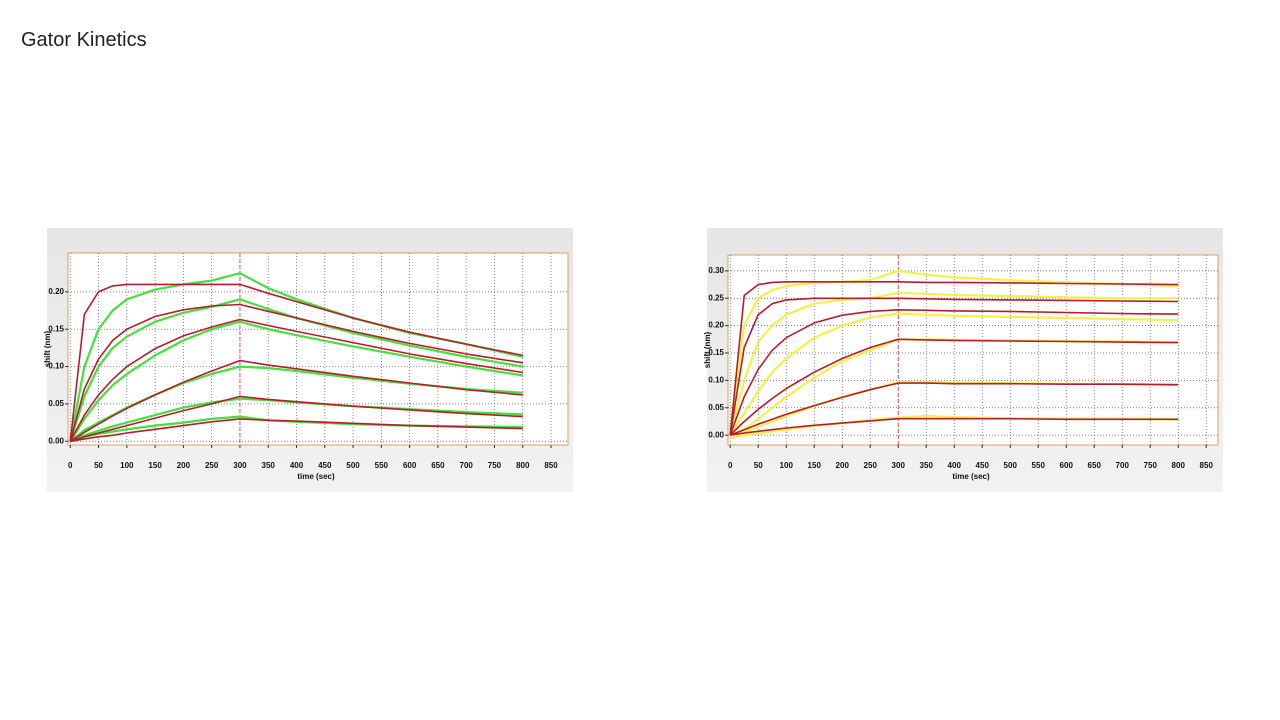 The height and width of the screenshot is (720, 1280). I want to click on y-tick-label: 0.25, so click(716, 297).